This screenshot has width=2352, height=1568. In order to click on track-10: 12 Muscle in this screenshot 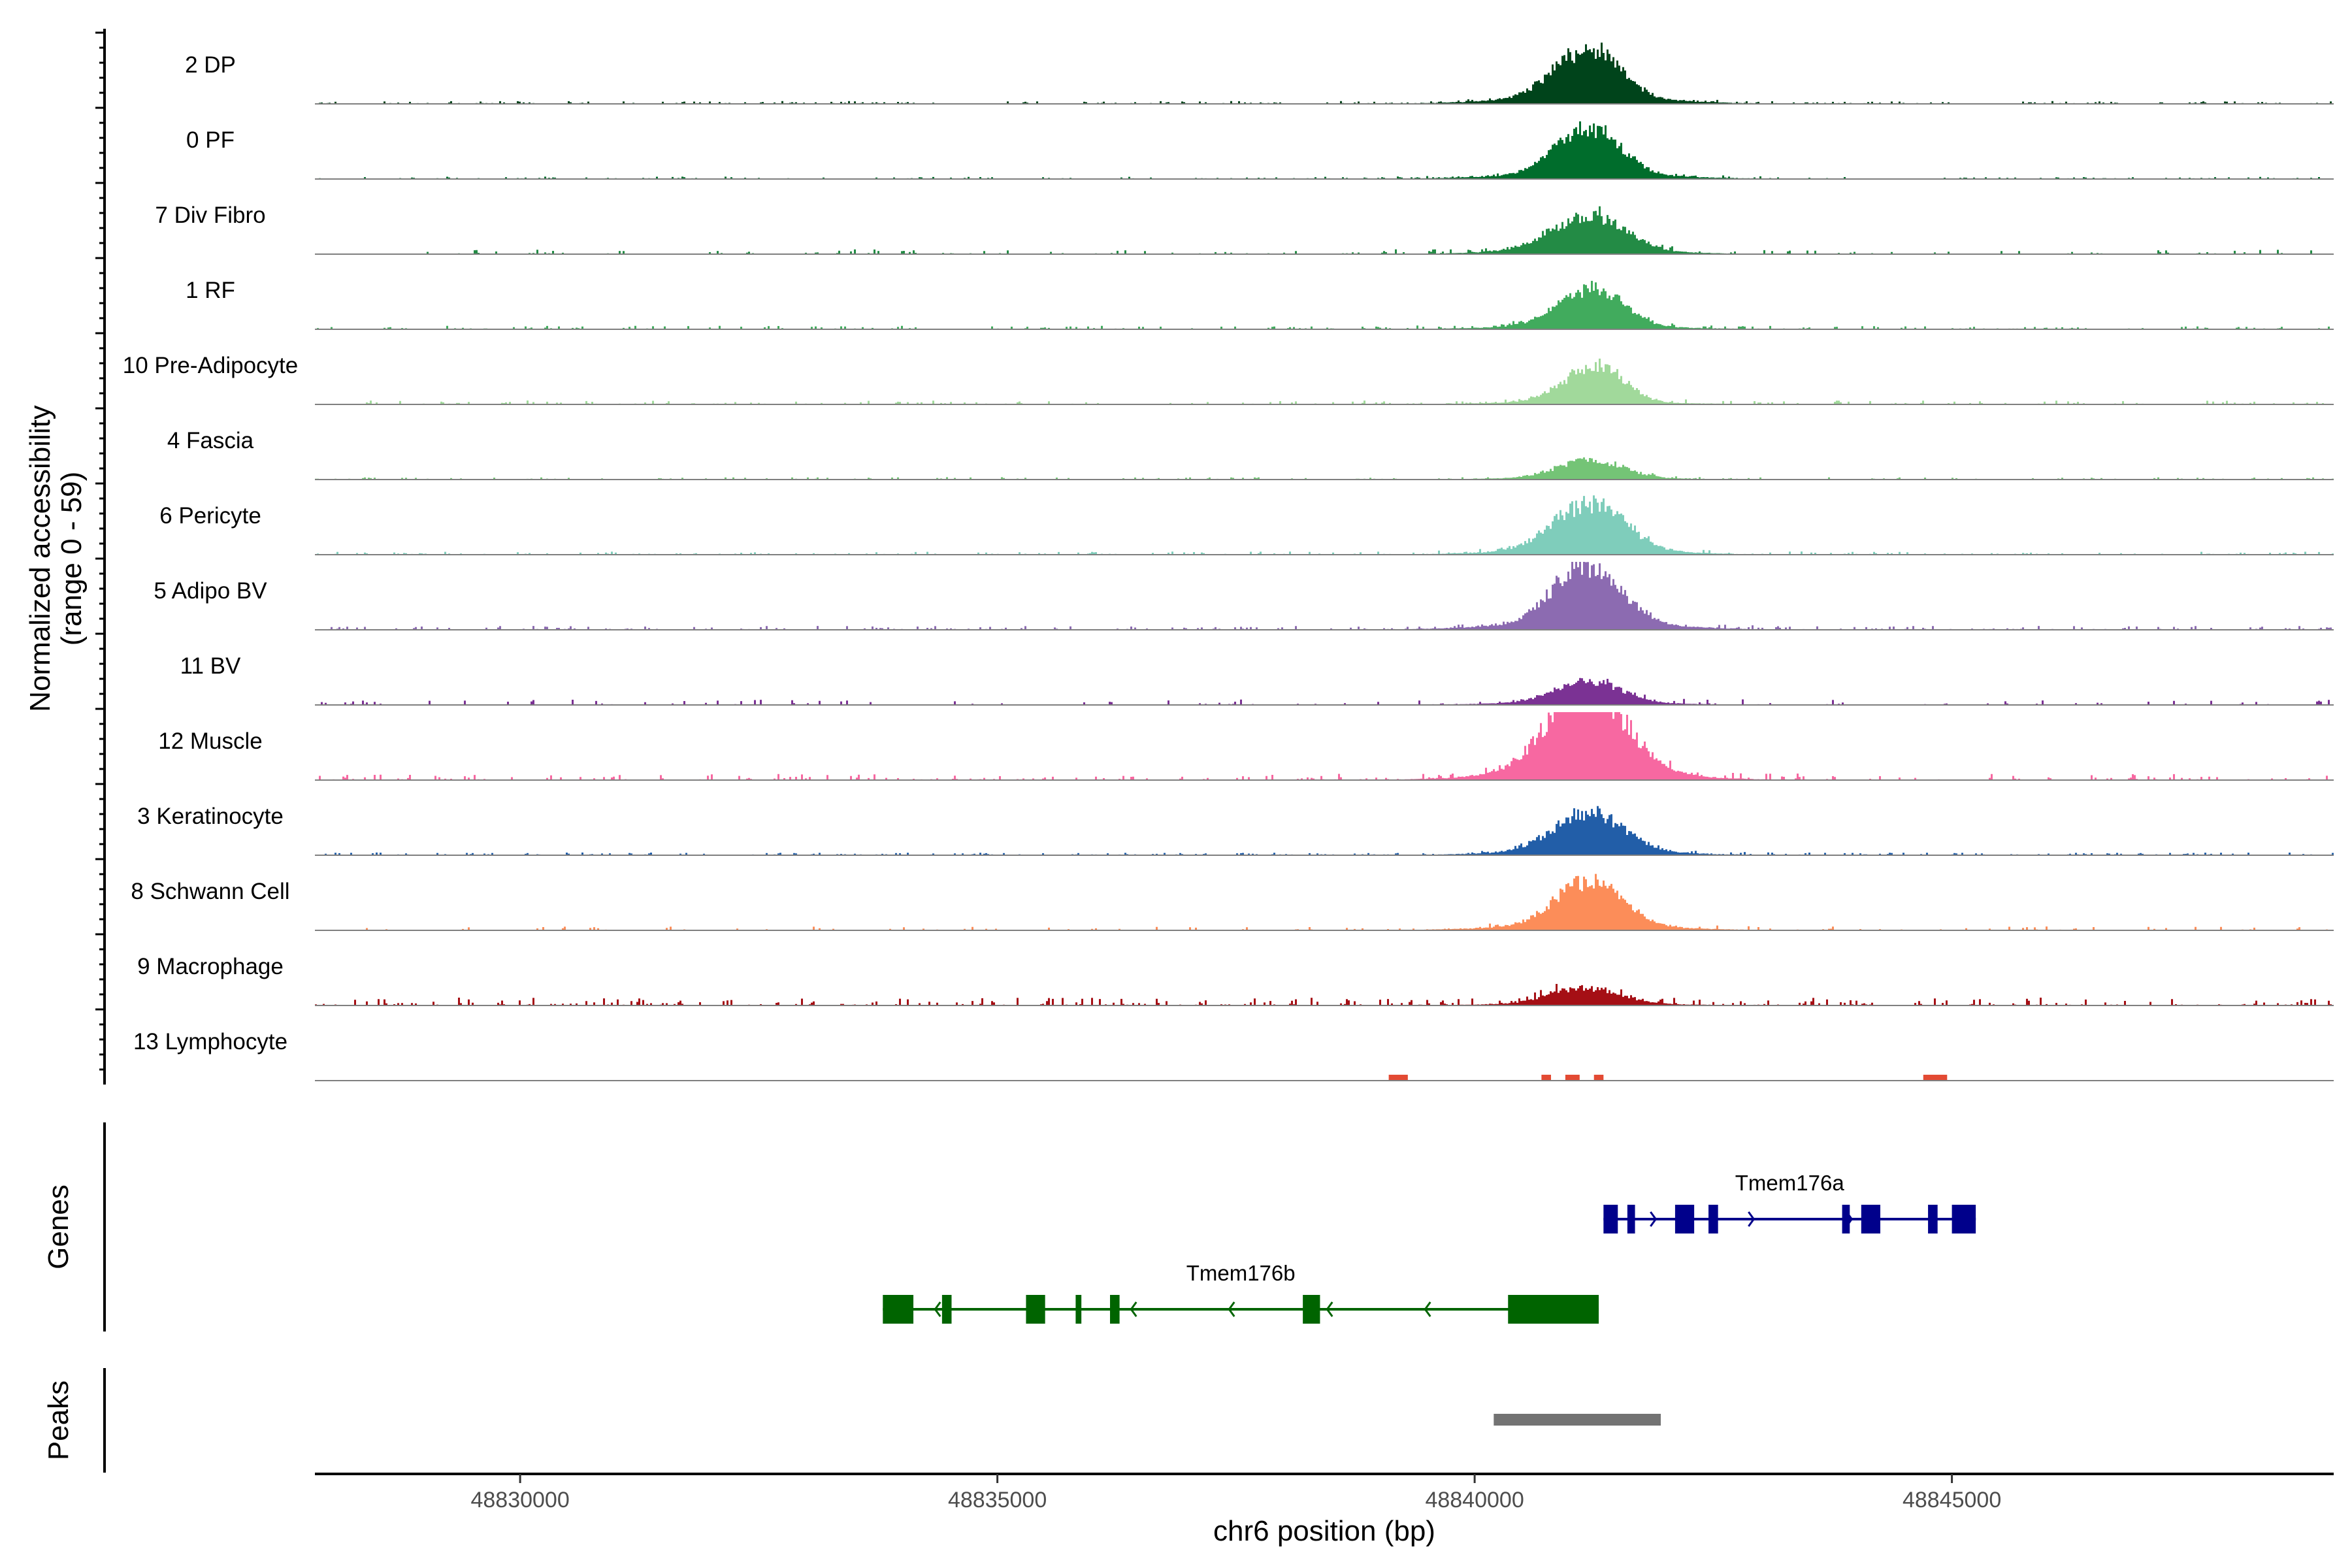, I will do `click(1246, 746)`.